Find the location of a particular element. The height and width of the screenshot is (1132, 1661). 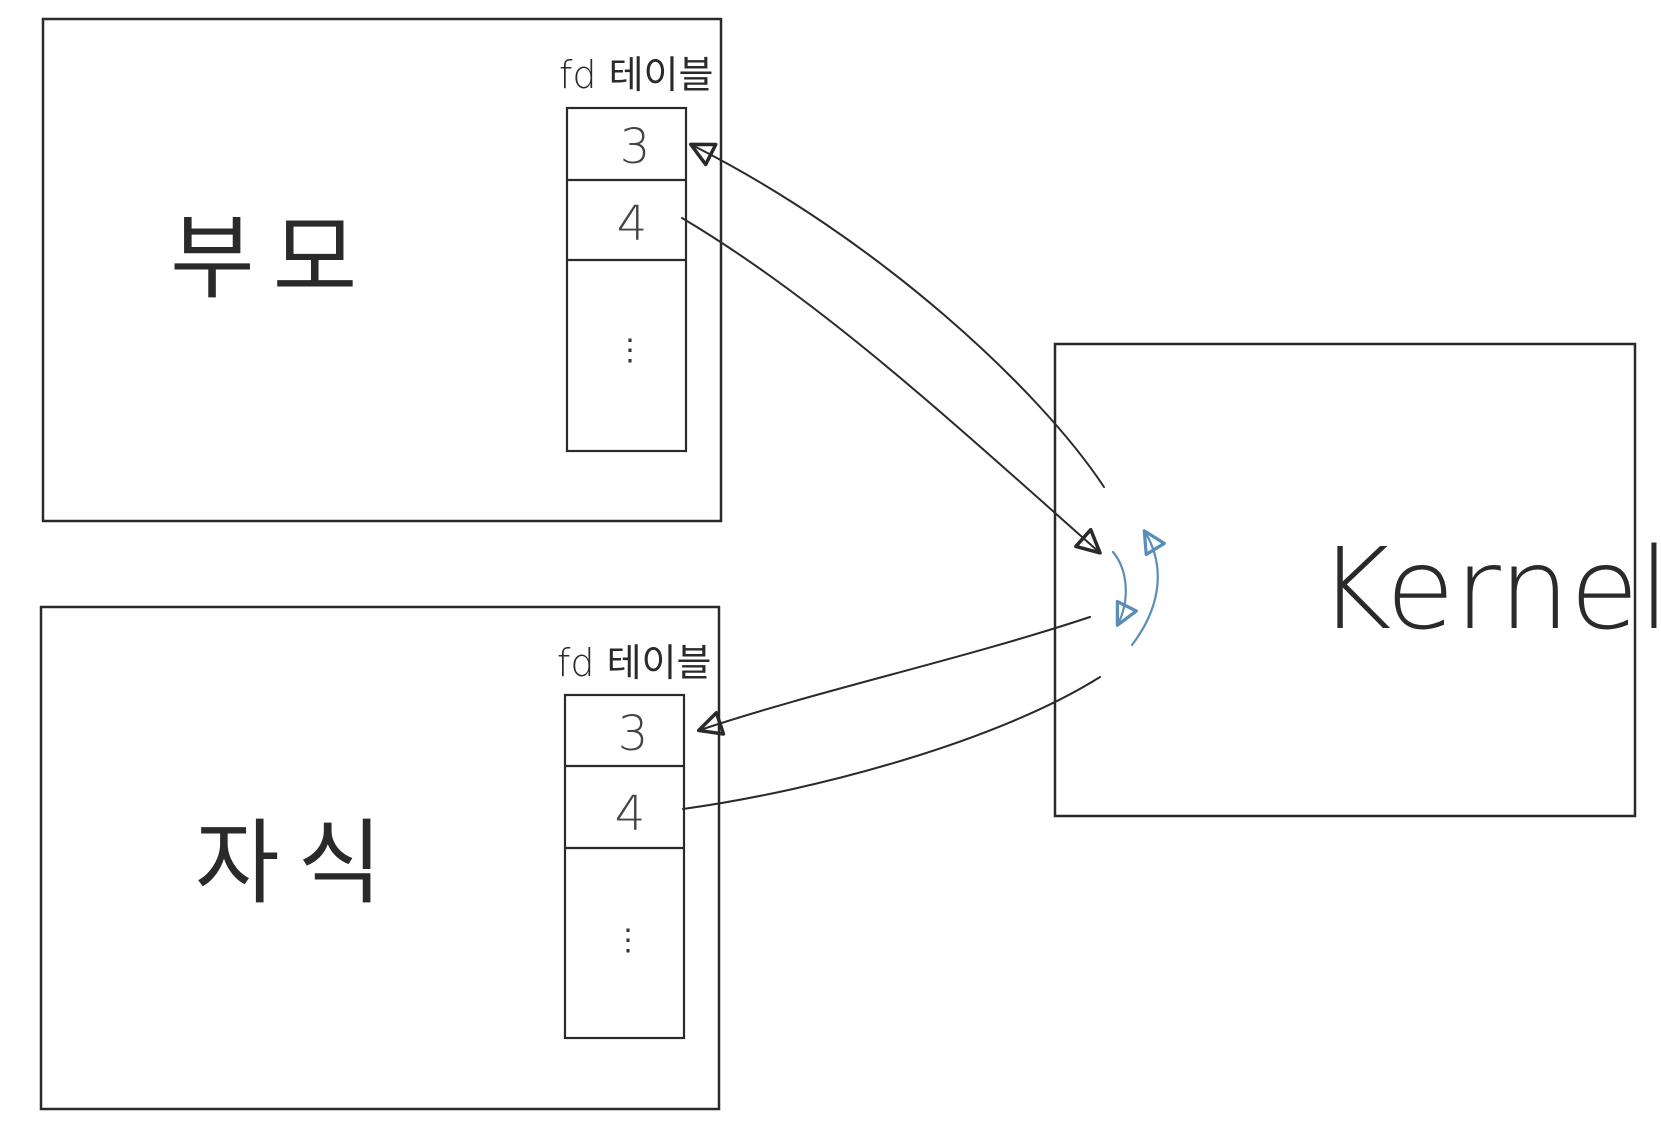

child-fd-table-title: fd 테이블 is located at coordinates (634, 663).